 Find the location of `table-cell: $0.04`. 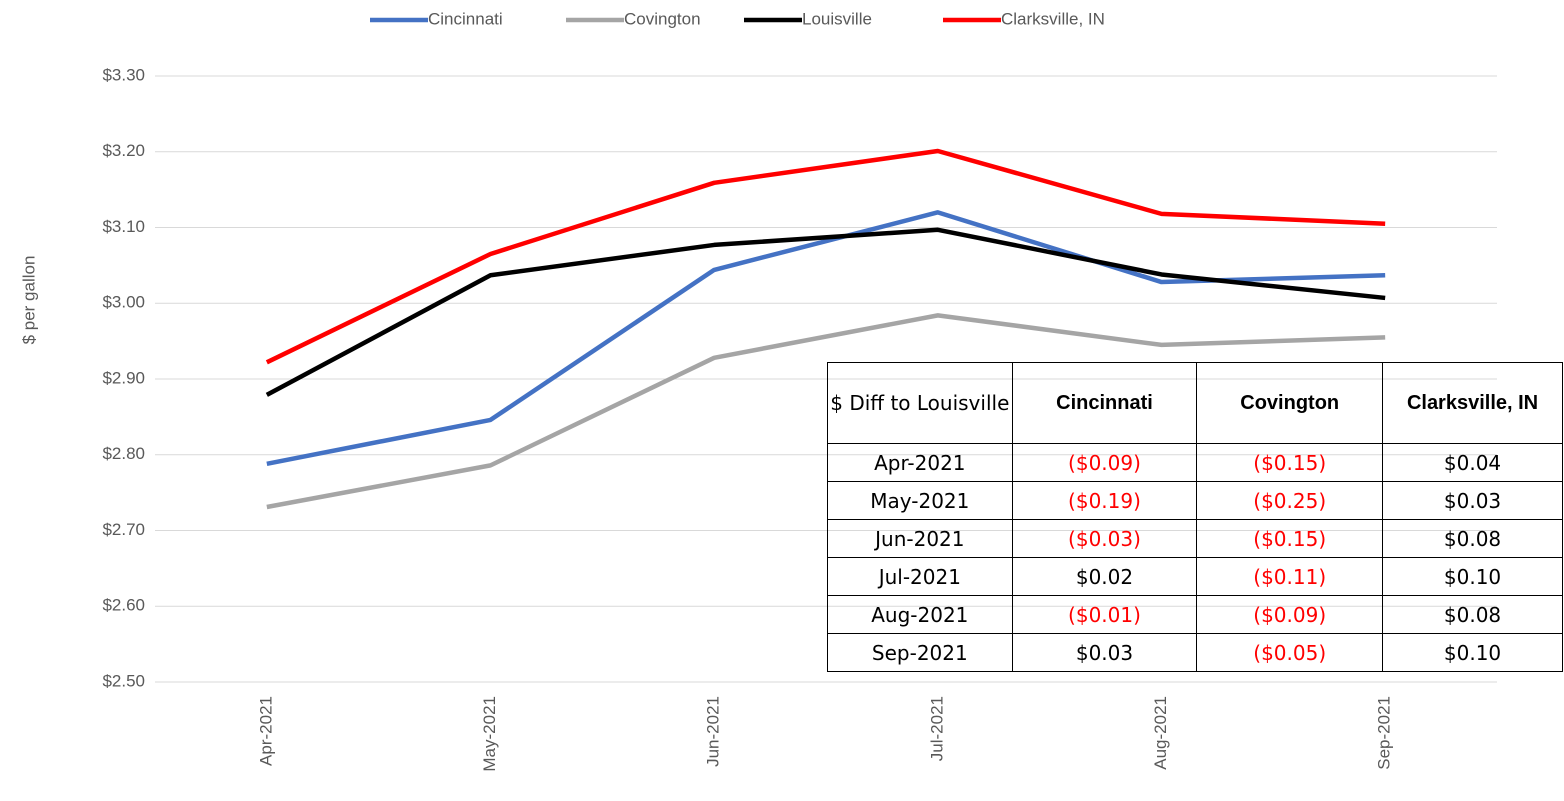

table-cell: $0.04 is located at coordinates (1472, 462).